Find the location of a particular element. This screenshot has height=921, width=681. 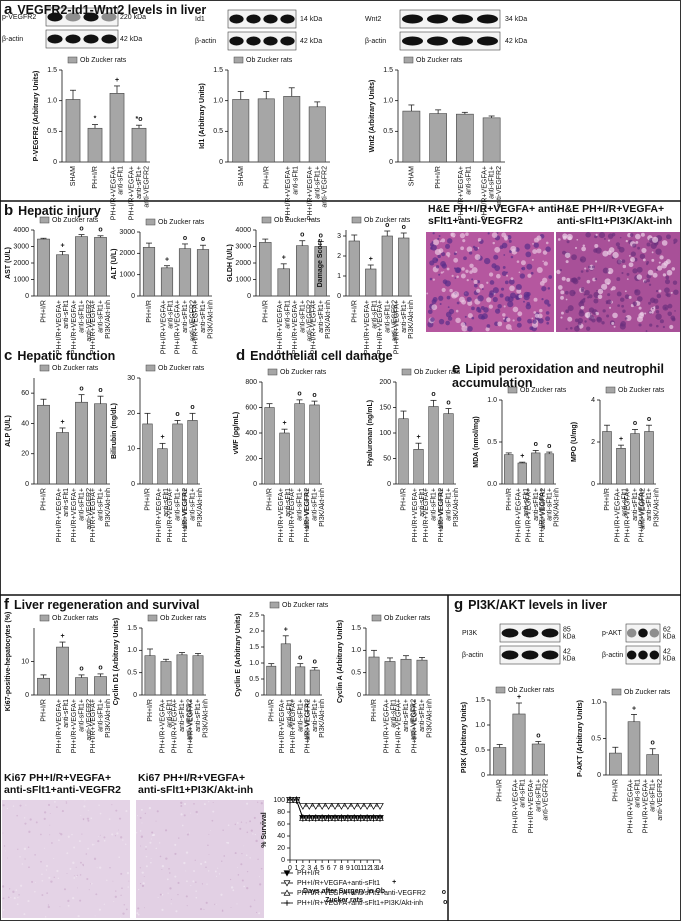

y-axis-label: Cyclin A (Arbitrary Units) is located at coordinates (340, 661).